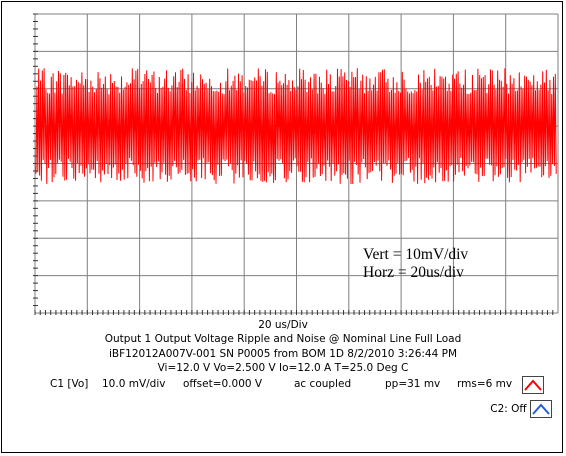 The height and width of the screenshot is (456, 566). What do you see at coordinates (508, 409) in the screenshot?
I see `c2-label: C2: Off` at bounding box center [508, 409].